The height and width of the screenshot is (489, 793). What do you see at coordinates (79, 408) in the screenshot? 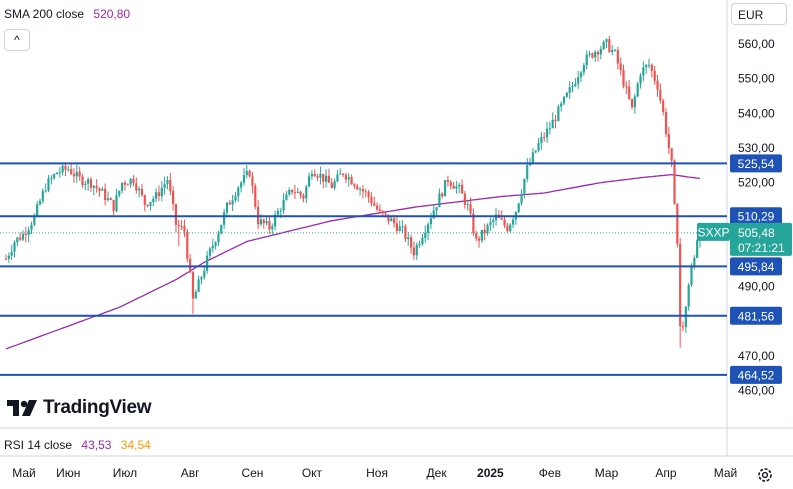
I see `tradingview-logo: TradingView` at bounding box center [79, 408].